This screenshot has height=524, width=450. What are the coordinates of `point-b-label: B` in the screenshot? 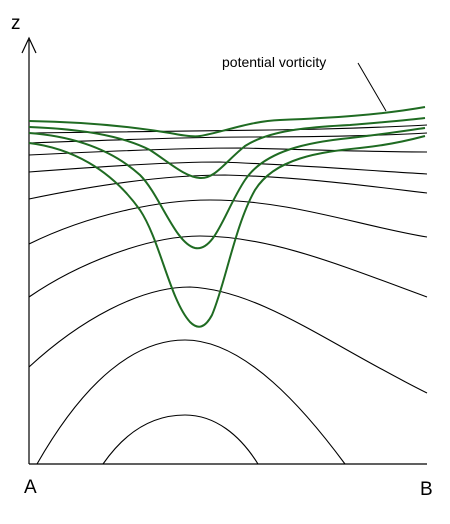 It's located at (426, 489).